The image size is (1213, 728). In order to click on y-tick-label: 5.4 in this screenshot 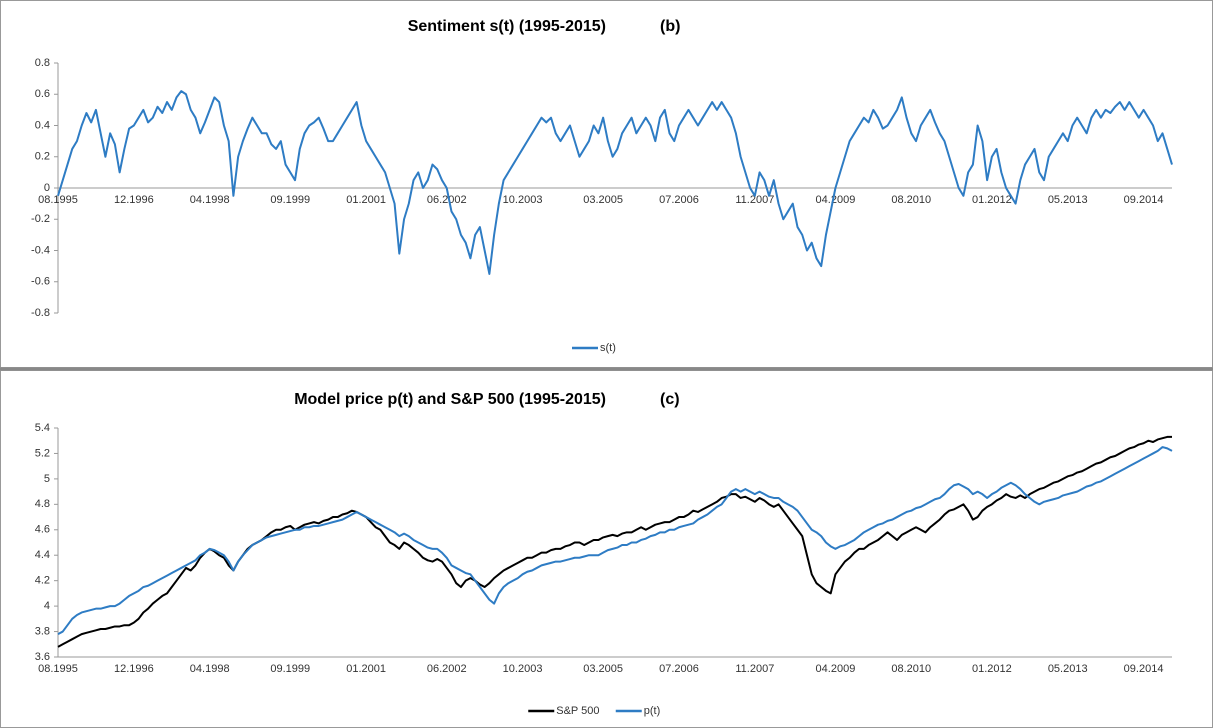, I will do `click(42, 428)`.